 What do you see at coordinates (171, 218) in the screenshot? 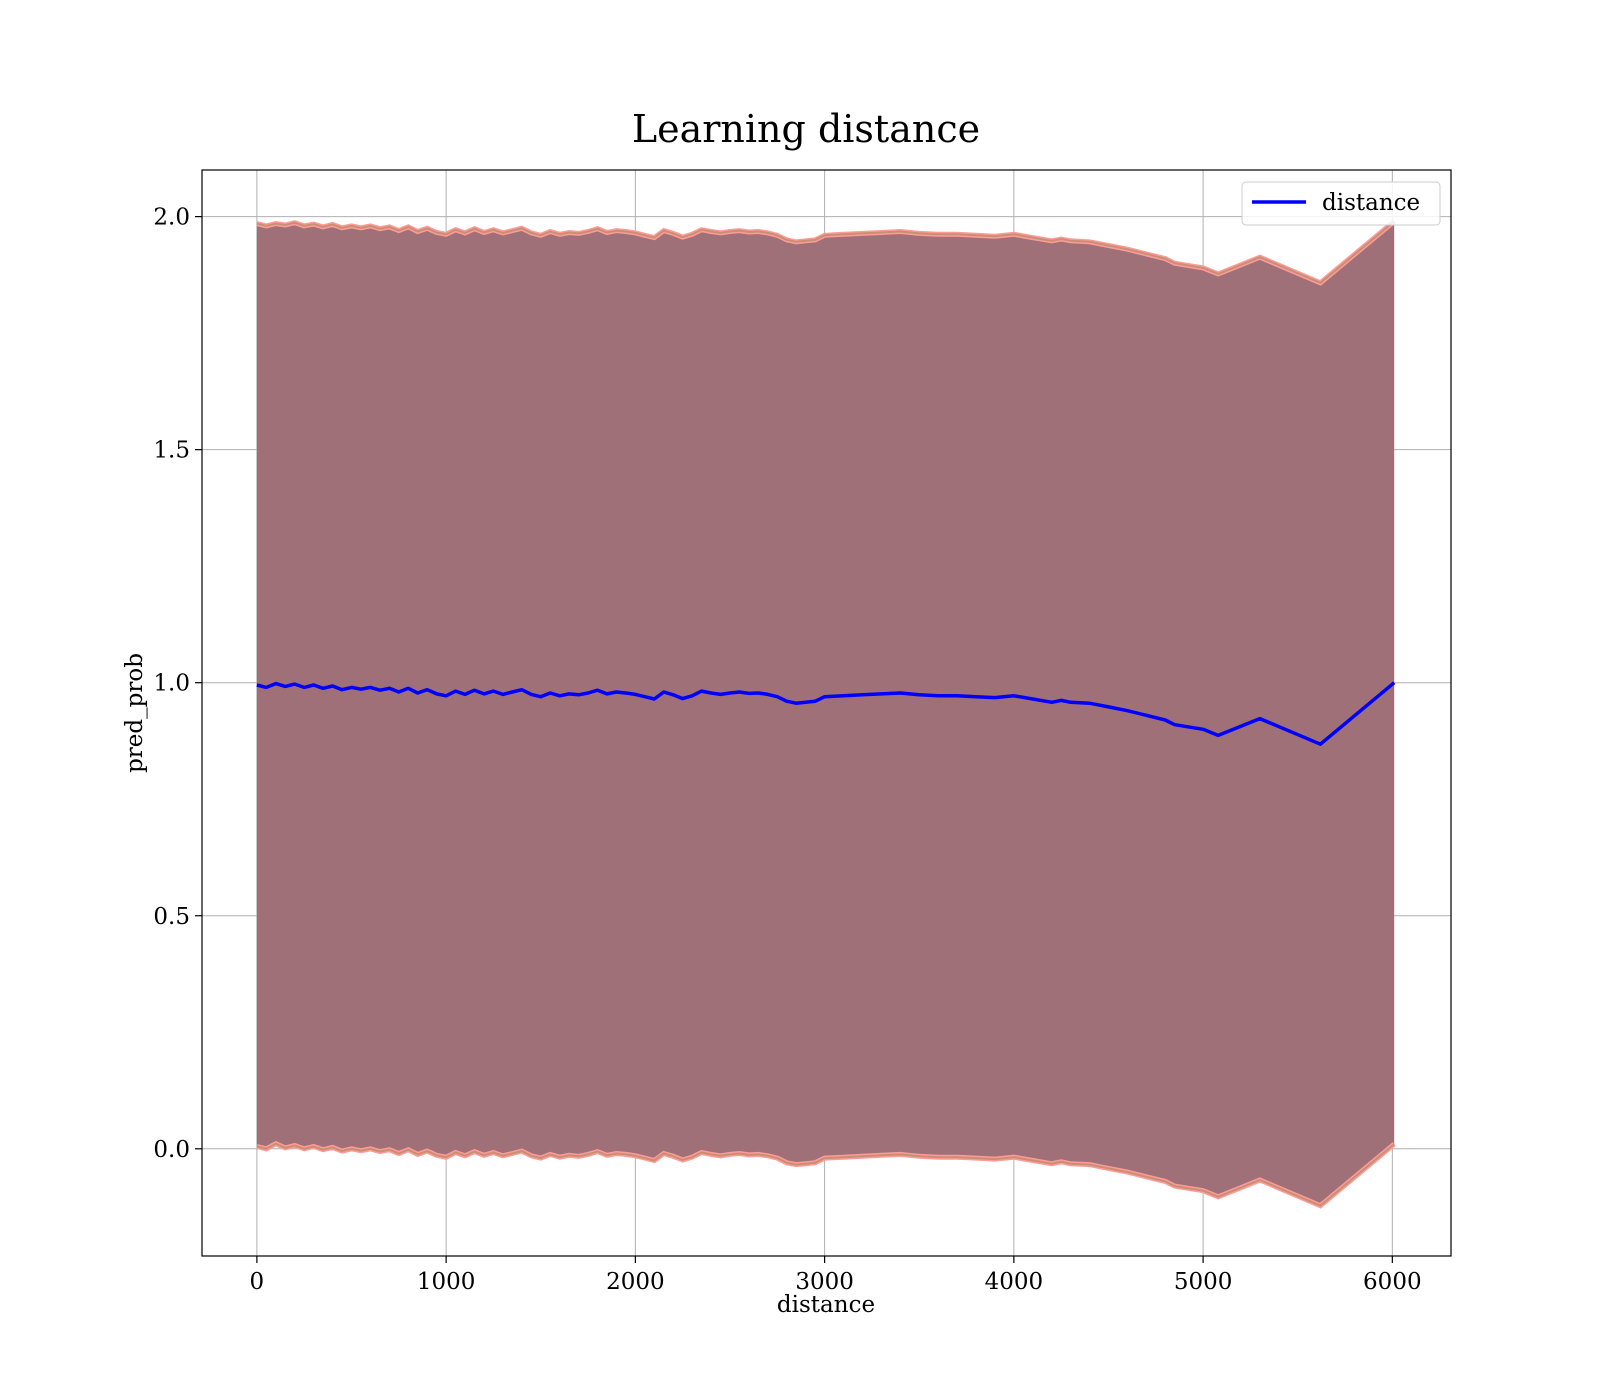
I see `y-tick-label: 2.0` at bounding box center [171, 218].